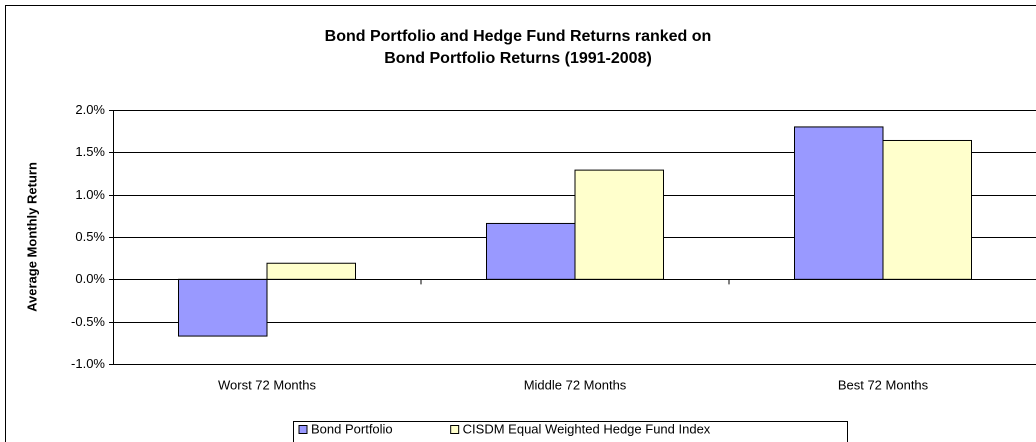  What do you see at coordinates (90, 109) in the screenshot?
I see `y-tick-label: 2.0%` at bounding box center [90, 109].